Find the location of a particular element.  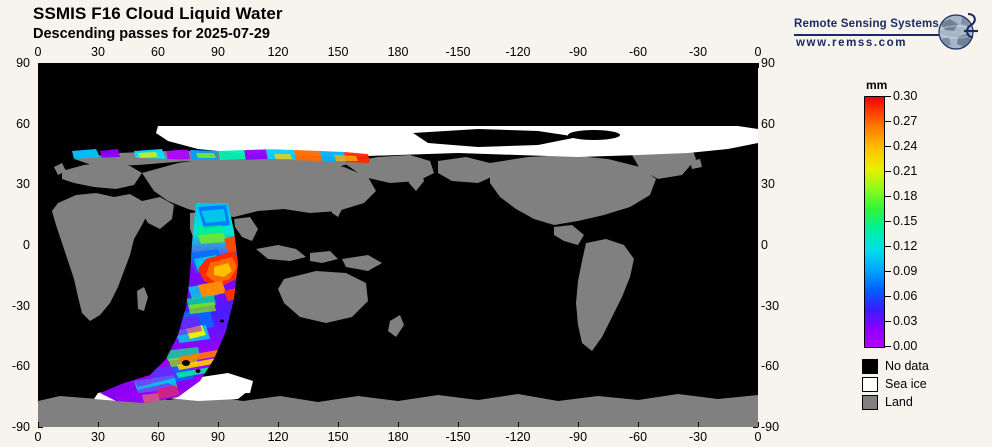

lat-label-right: 30 is located at coordinates (768, 184).